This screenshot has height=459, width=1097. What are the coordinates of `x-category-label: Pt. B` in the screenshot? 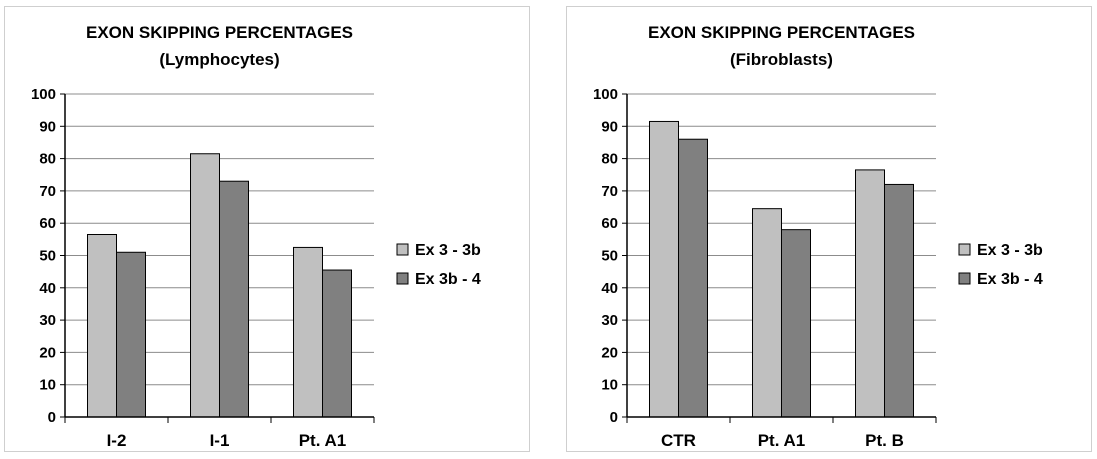 It's located at (884, 440).